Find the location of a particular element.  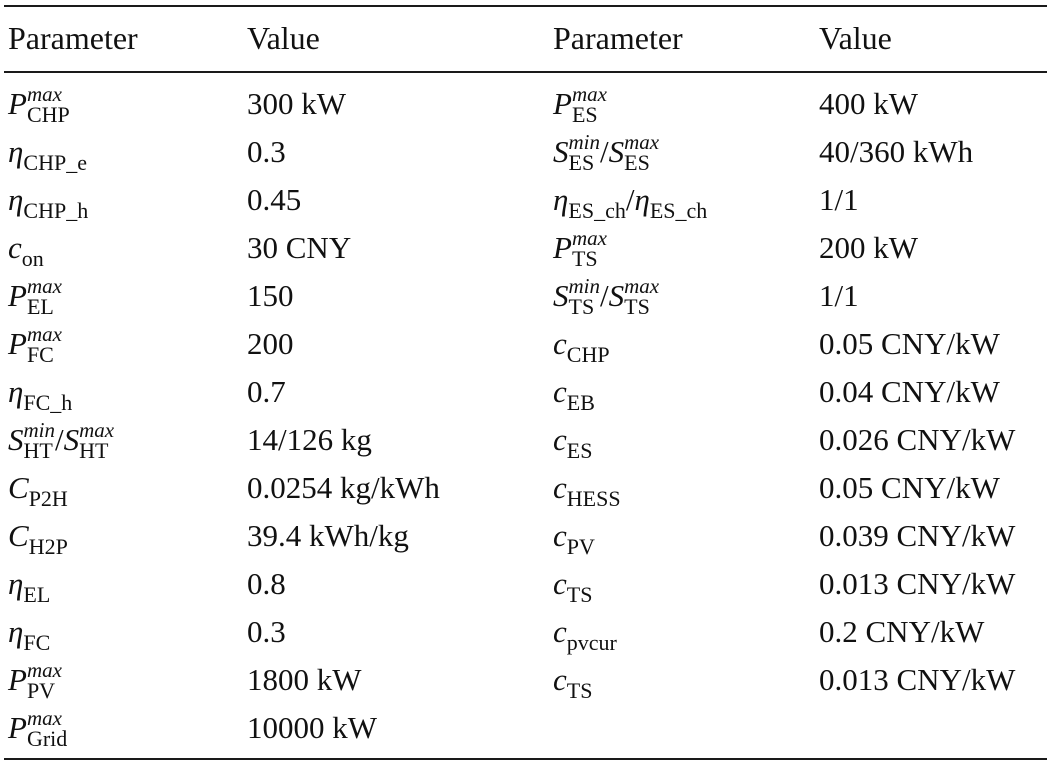

symbol-subscript: FC_h is located at coordinates (48, 402).